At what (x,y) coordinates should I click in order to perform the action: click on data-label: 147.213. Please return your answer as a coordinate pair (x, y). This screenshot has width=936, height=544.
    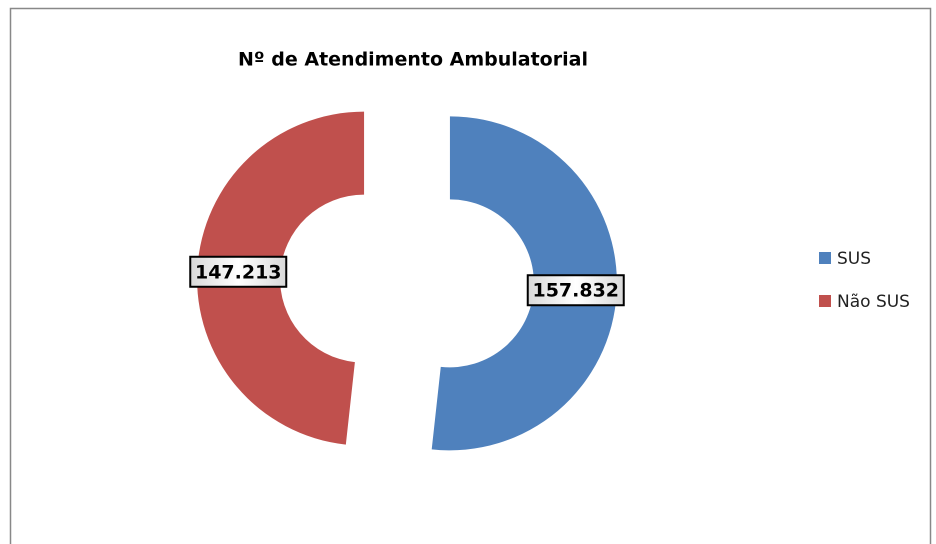
    Looking at the image, I should click on (238, 271).